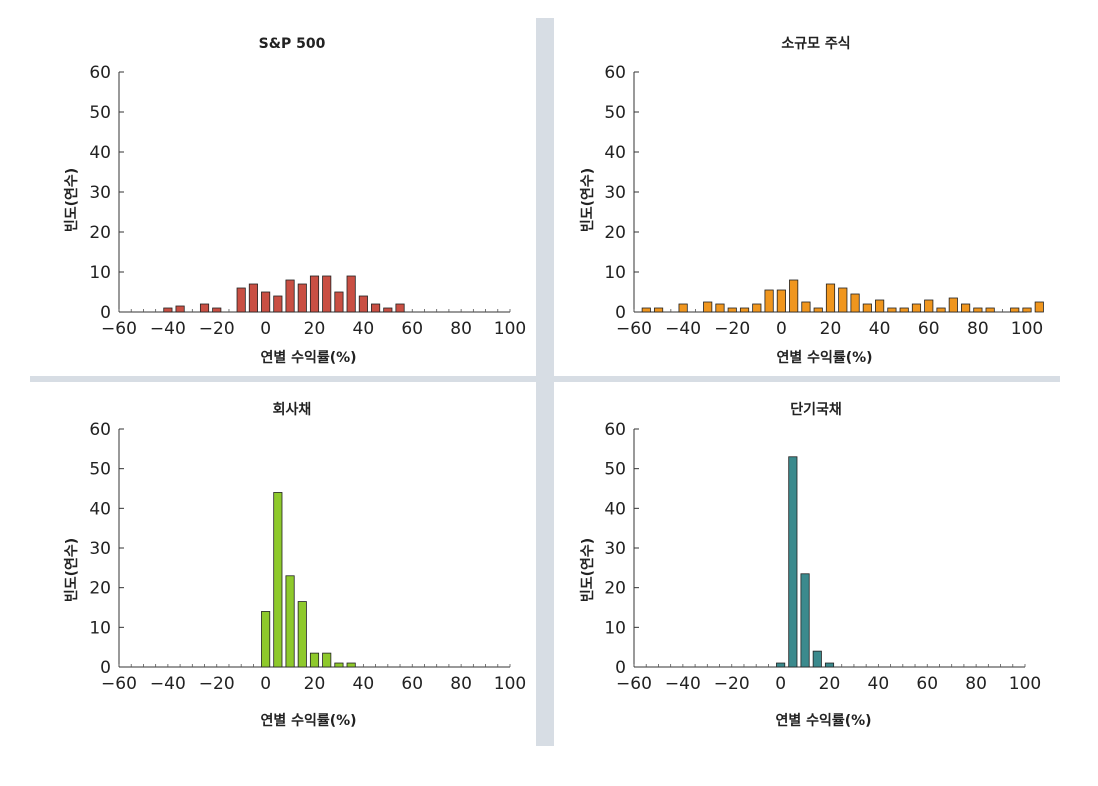 Image resolution: width=1098 pixels, height=786 pixels. I want to click on chart-title: 소규모 주식, so click(815, 44).